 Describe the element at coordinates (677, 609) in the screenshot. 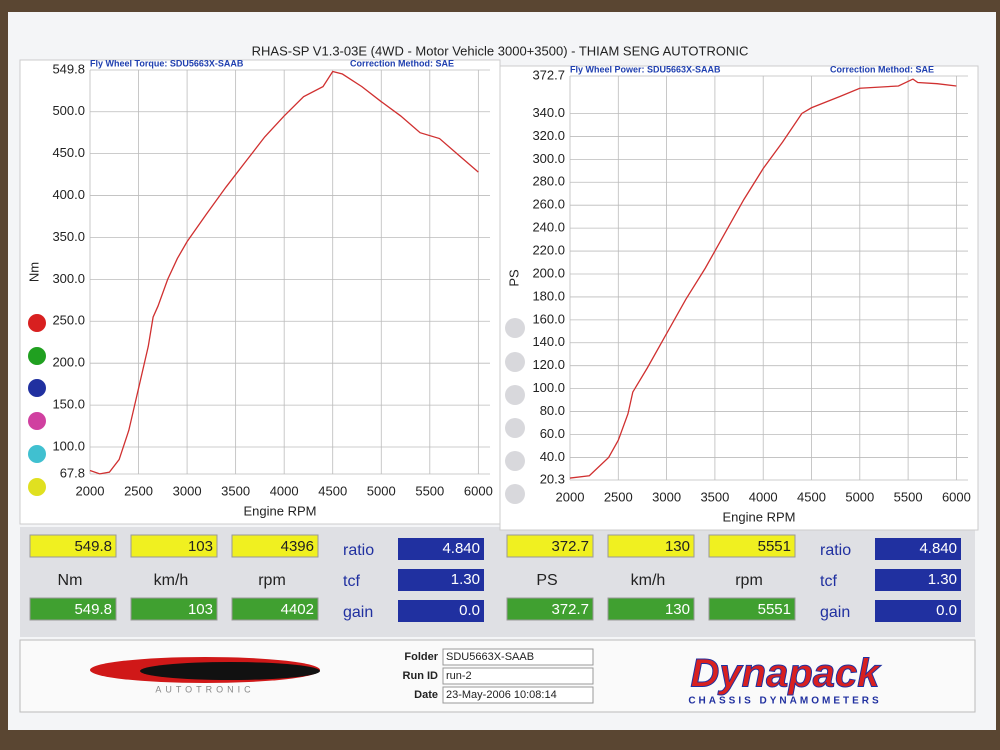

I see `readout-bottom: 130` at that location.